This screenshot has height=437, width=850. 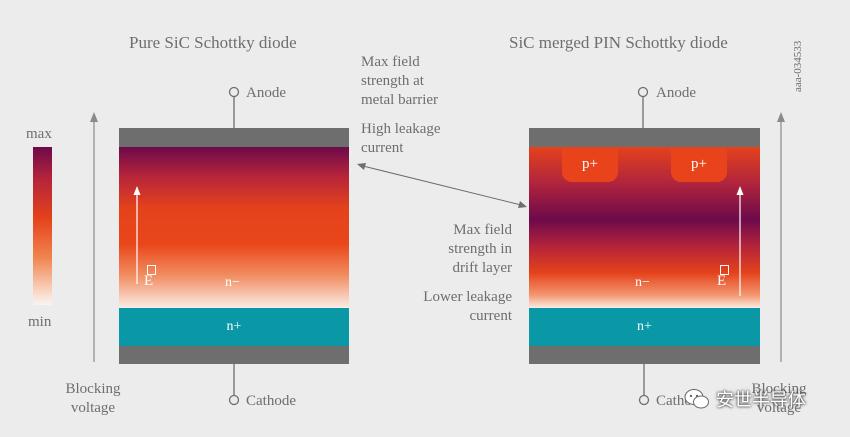 What do you see at coordinates (761, 400) in the screenshot?
I see `watermark-text: 安世半导体` at bounding box center [761, 400].